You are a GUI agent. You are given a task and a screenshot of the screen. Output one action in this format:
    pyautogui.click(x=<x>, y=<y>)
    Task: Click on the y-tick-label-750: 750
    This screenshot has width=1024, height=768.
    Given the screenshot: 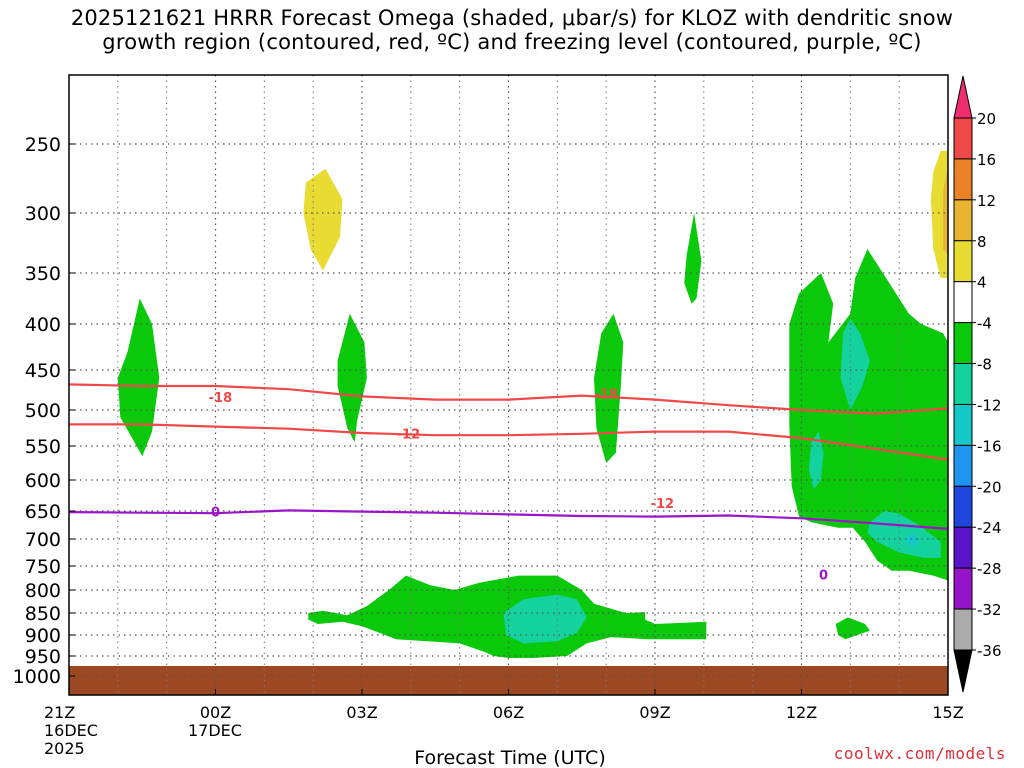 What is the action you would take?
    pyautogui.click(x=43, y=567)
    